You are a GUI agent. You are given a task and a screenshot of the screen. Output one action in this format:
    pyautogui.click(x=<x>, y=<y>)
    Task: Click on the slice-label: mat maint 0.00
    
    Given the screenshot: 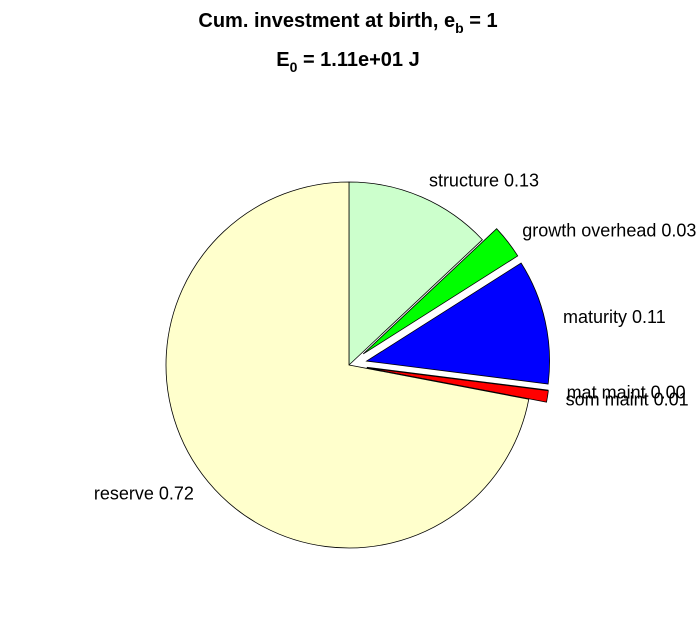 What is the action you would take?
    pyautogui.click(x=626, y=392)
    